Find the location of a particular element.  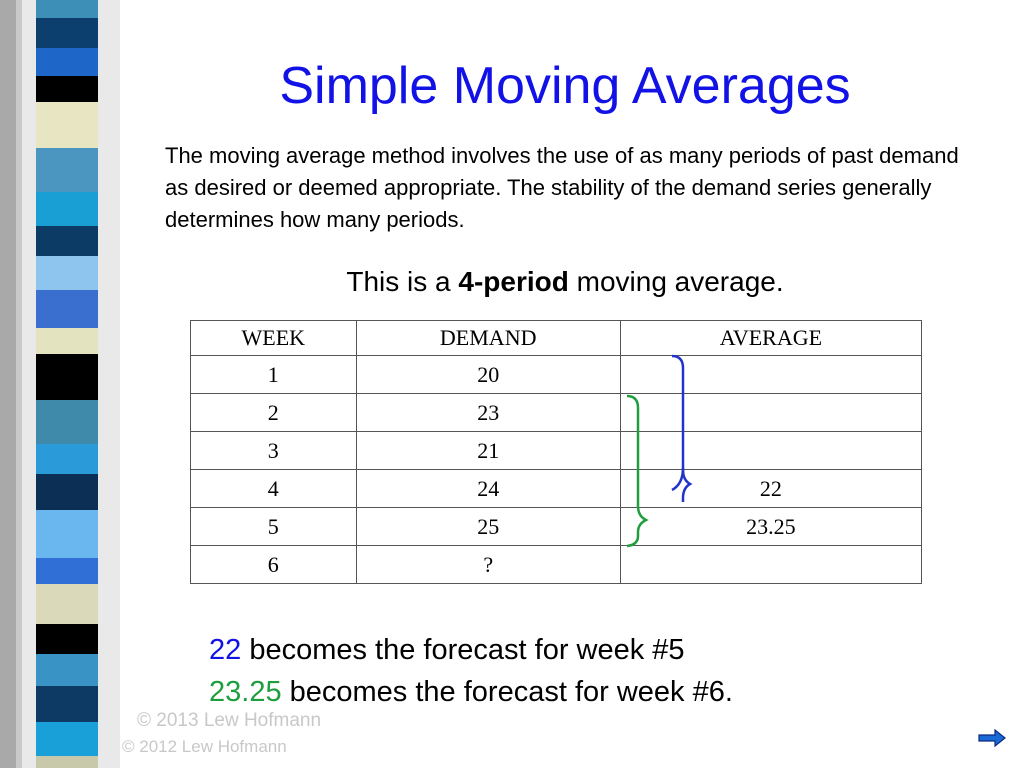

subtitle-prefix: This is a is located at coordinates (402, 281).